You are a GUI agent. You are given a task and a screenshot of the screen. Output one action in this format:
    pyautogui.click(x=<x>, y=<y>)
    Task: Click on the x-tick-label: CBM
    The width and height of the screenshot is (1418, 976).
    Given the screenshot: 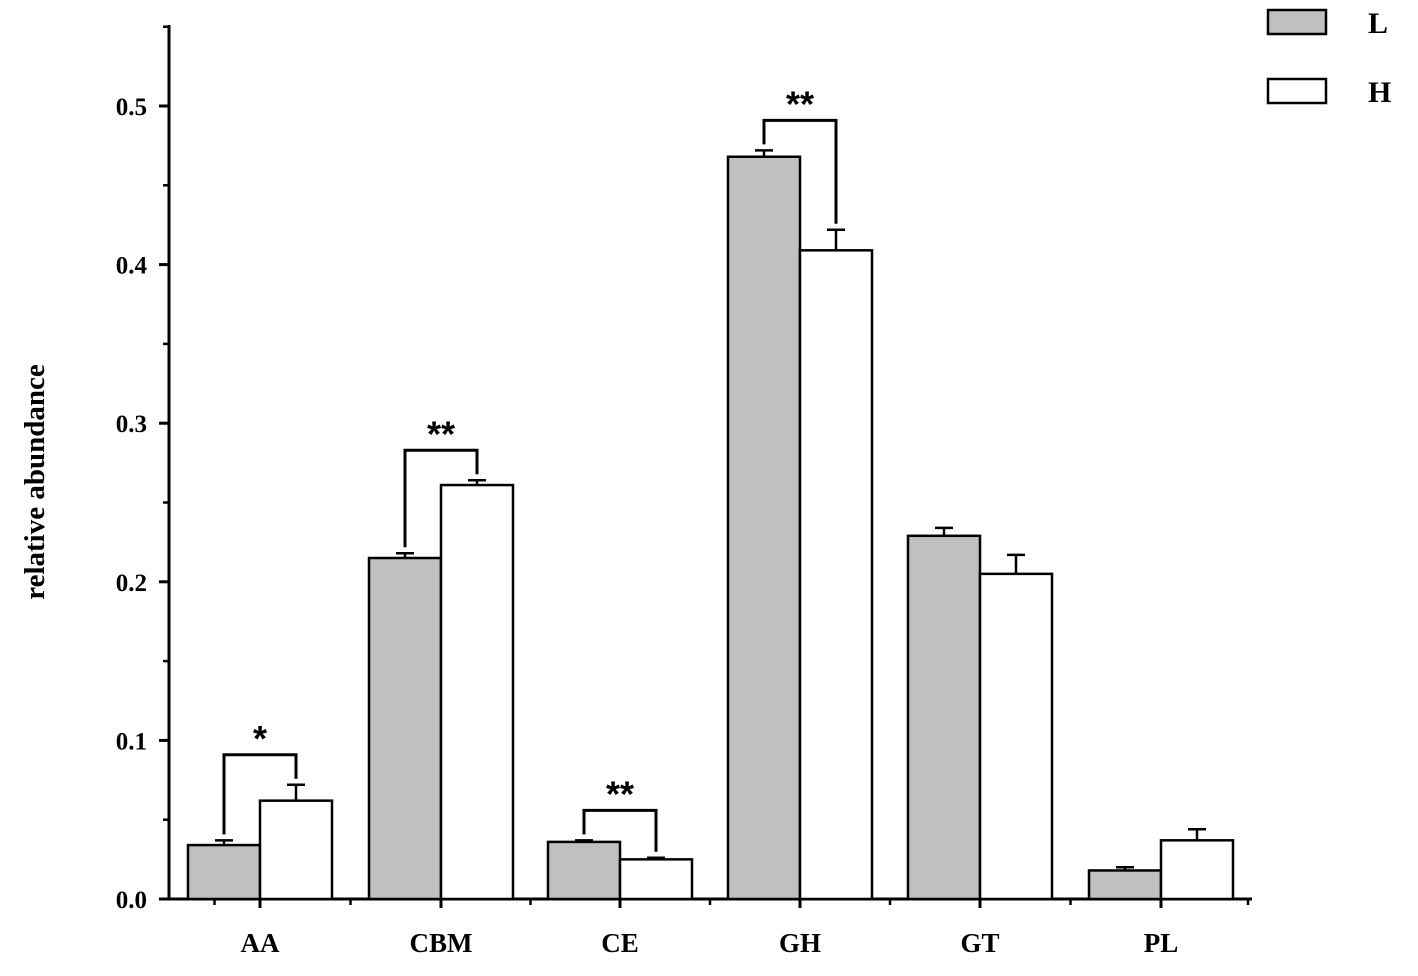 What is the action you would take?
    pyautogui.click(x=441, y=943)
    